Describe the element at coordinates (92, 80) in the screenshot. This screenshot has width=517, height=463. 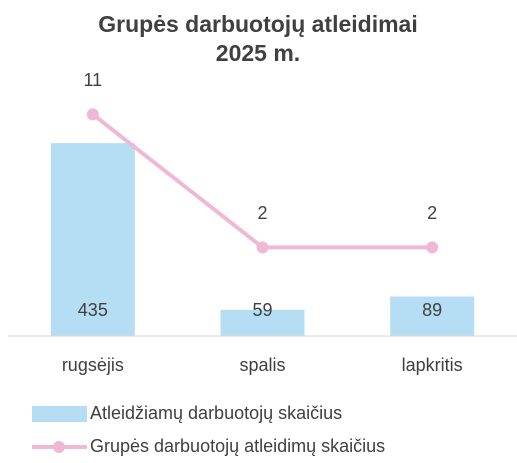
I see `data-label: 11` at that location.